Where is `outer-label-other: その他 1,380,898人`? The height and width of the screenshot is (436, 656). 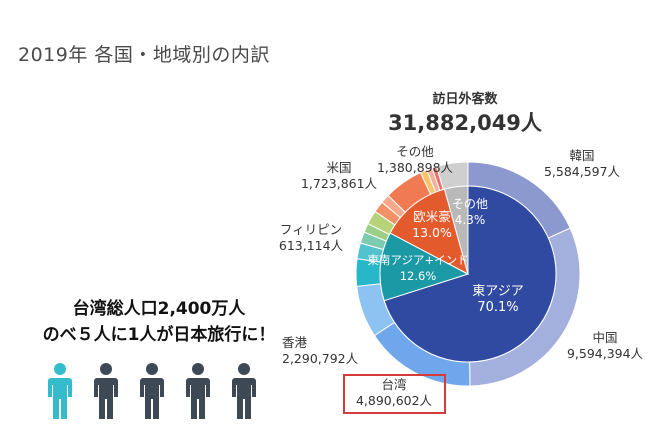
outer-label-other: その他 1,380,898人 is located at coordinates (415, 160).